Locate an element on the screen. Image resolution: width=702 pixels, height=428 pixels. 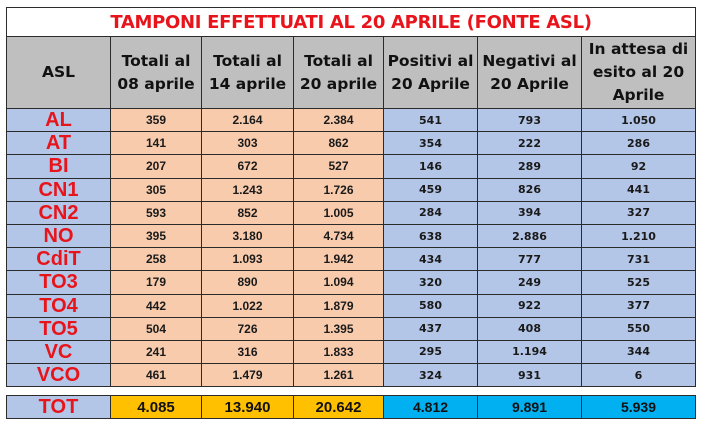
tot-totali-08: 4.085 is located at coordinates (156, 407).